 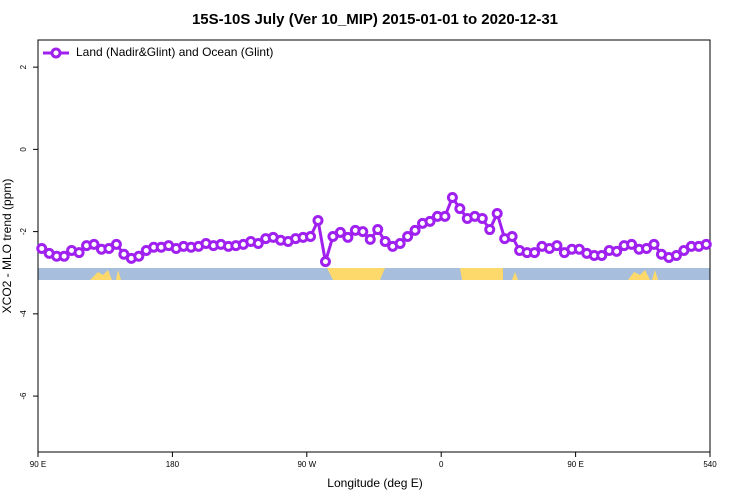 What do you see at coordinates (710, 464) in the screenshot?
I see `x-tick-label: 540` at bounding box center [710, 464].